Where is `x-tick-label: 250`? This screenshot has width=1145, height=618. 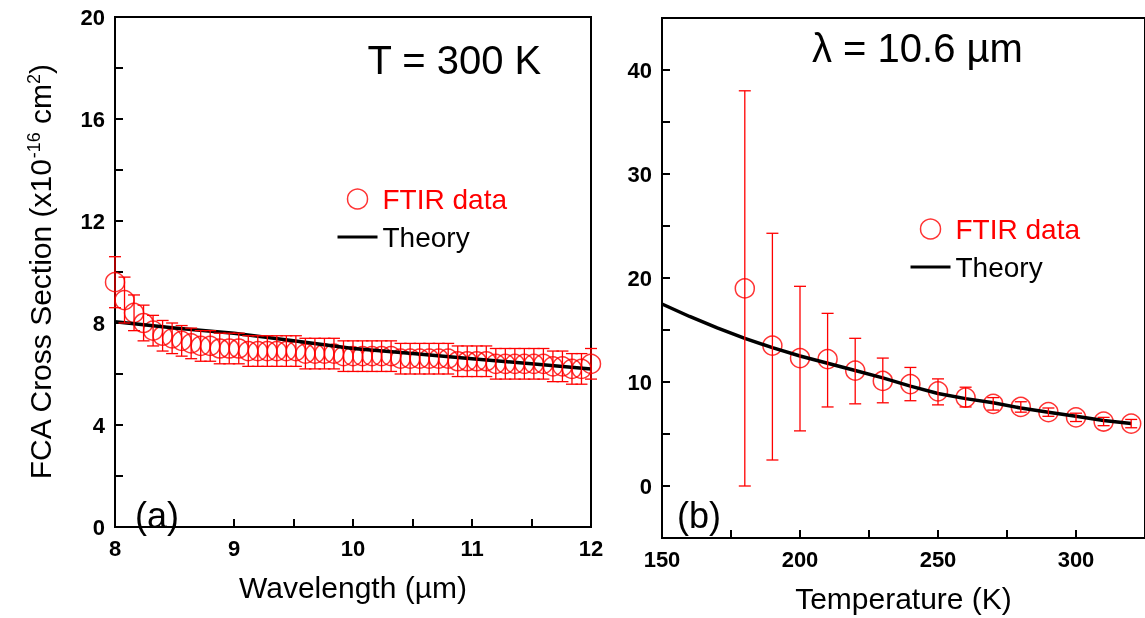 x-tick-label: 250 is located at coordinates (938, 559).